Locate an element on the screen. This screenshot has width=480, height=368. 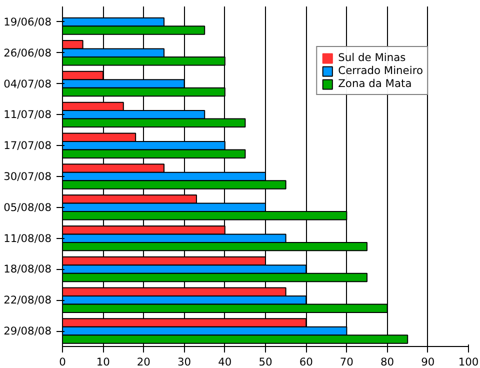
y-tick-label: 17/07/08 is located at coordinates (28, 145).